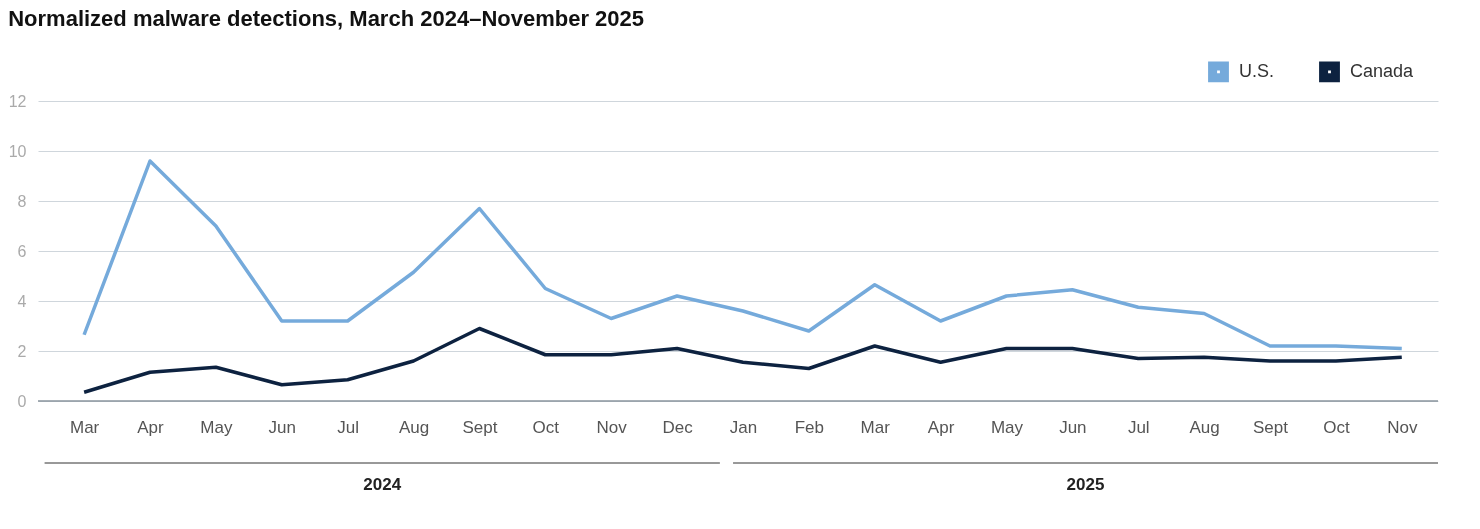  Describe the element at coordinates (22, 401) in the screenshot. I see `y-tick-label: 0` at that location.